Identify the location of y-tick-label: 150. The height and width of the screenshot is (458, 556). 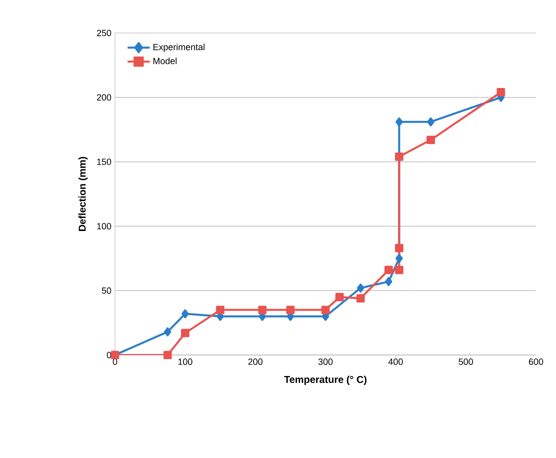
(104, 161).